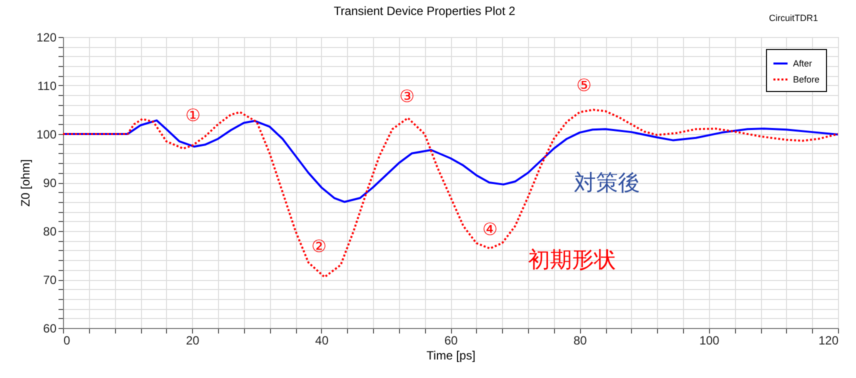  What do you see at coordinates (50, 231) in the screenshot?
I see `y-tick-label: 80` at bounding box center [50, 231].